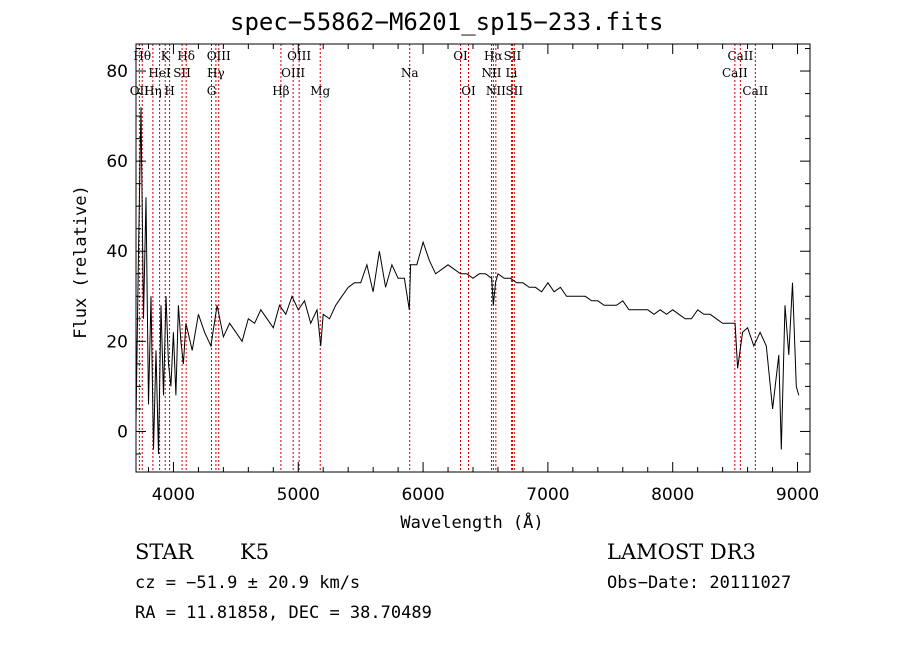  What do you see at coordinates (547, 495) in the screenshot?
I see `x-tick-label: 7000` at bounding box center [547, 495].